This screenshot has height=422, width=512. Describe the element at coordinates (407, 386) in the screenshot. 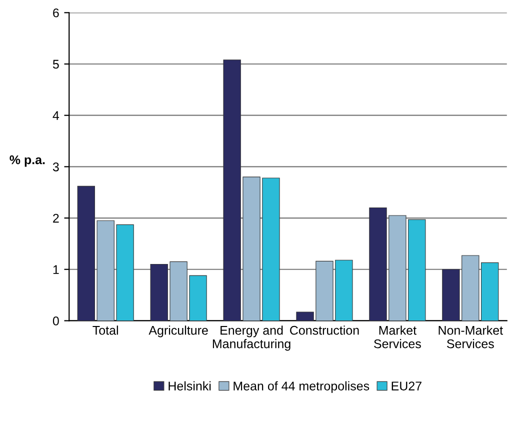

I see `legend-label: EU27` at that location.